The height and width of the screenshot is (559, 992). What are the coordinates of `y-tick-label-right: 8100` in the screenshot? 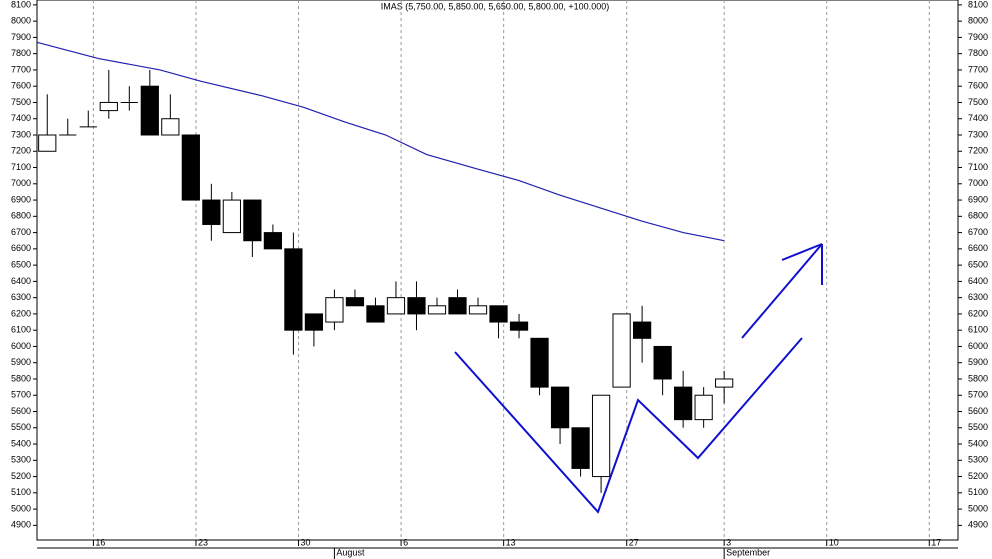 It's located at (978, 4).